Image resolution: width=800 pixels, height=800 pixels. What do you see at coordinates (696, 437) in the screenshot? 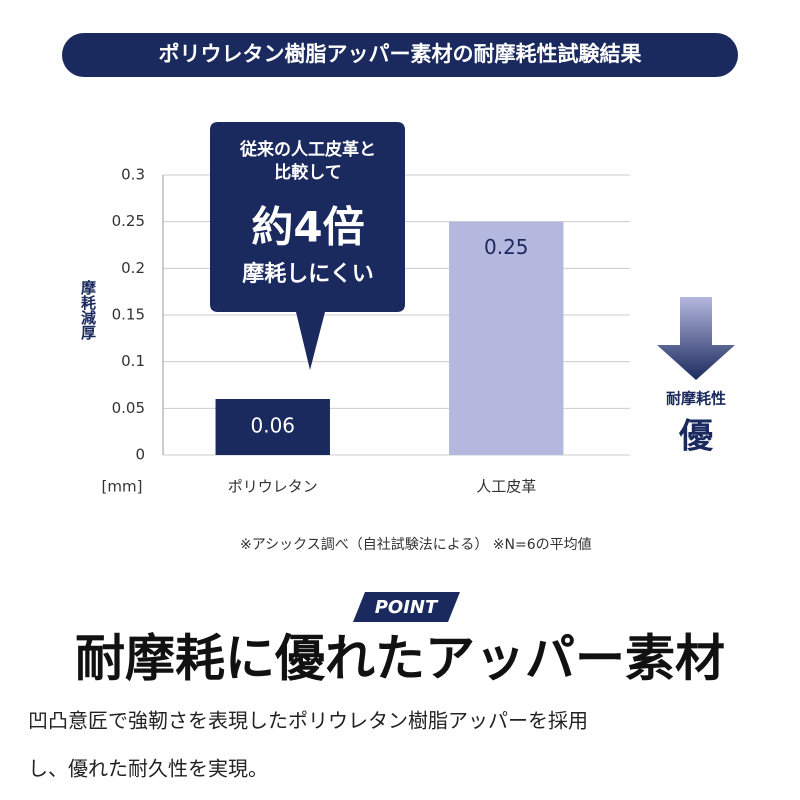
I see `arrow-grade: 優` at bounding box center [696, 437].